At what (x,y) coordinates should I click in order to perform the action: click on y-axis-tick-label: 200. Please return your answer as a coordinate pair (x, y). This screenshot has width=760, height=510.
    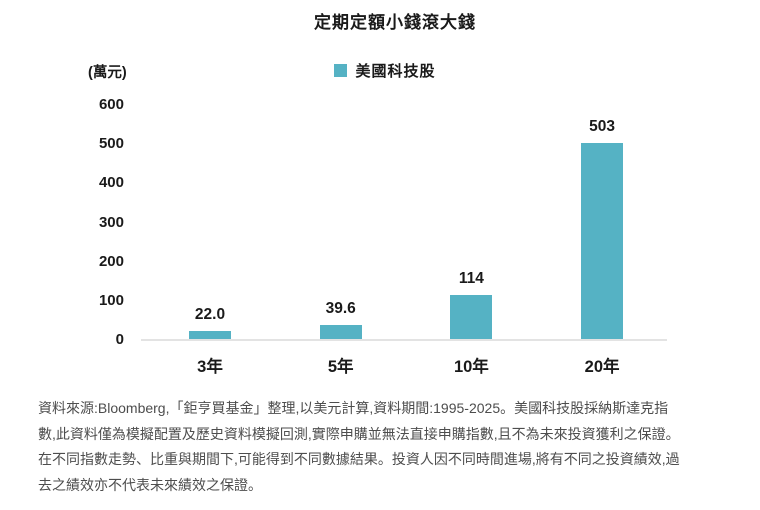
    Looking at the image, I should click on (111, 261).